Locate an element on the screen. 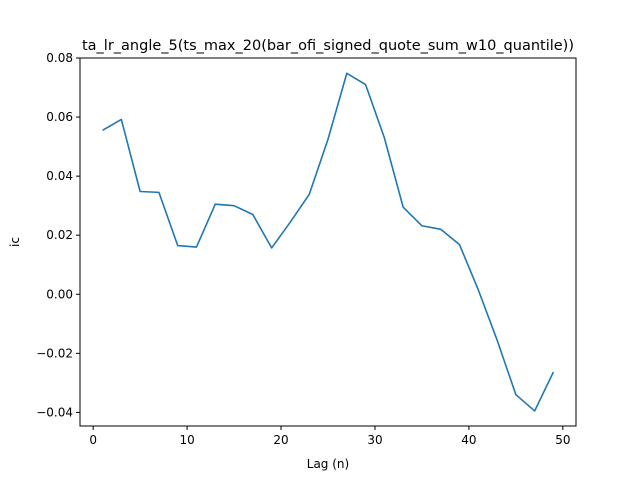 This screenshot has height=480, width=640. x-tick-label: 20 is located at coordinates (280, 440).